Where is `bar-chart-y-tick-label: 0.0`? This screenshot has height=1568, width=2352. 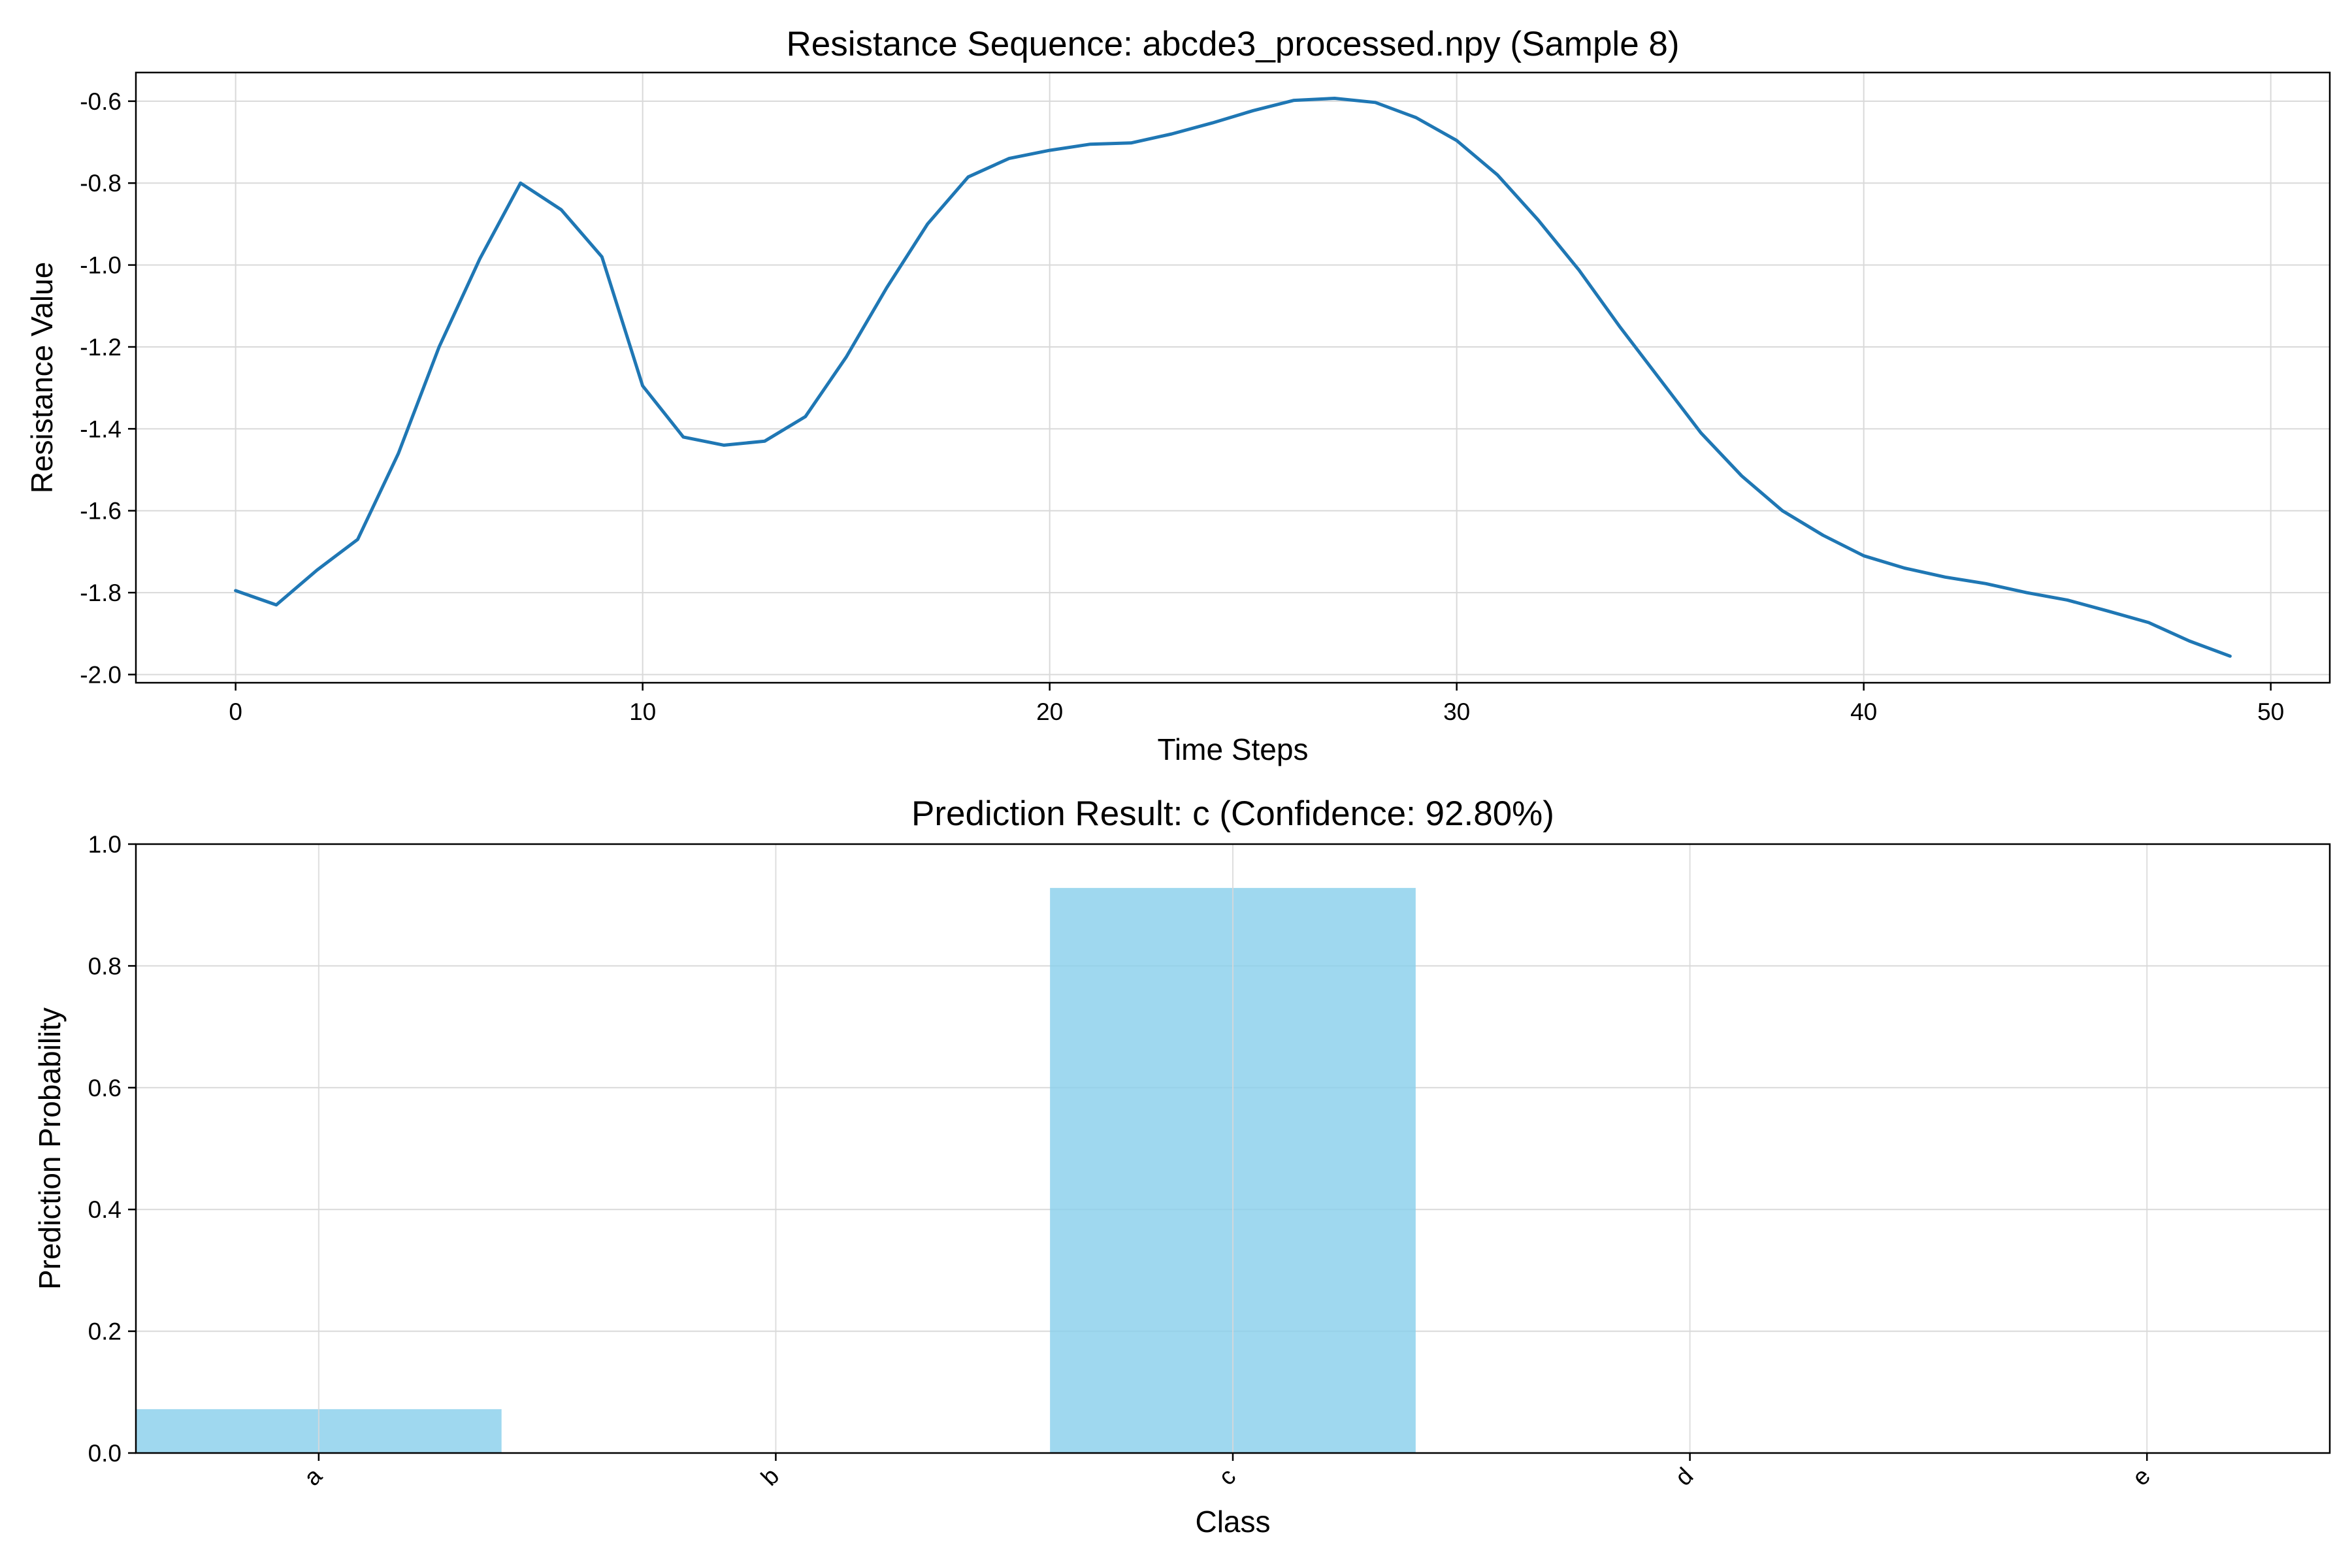
bar-chart-y-tick-label: 0.0 is located at coordinates (105, 1453).